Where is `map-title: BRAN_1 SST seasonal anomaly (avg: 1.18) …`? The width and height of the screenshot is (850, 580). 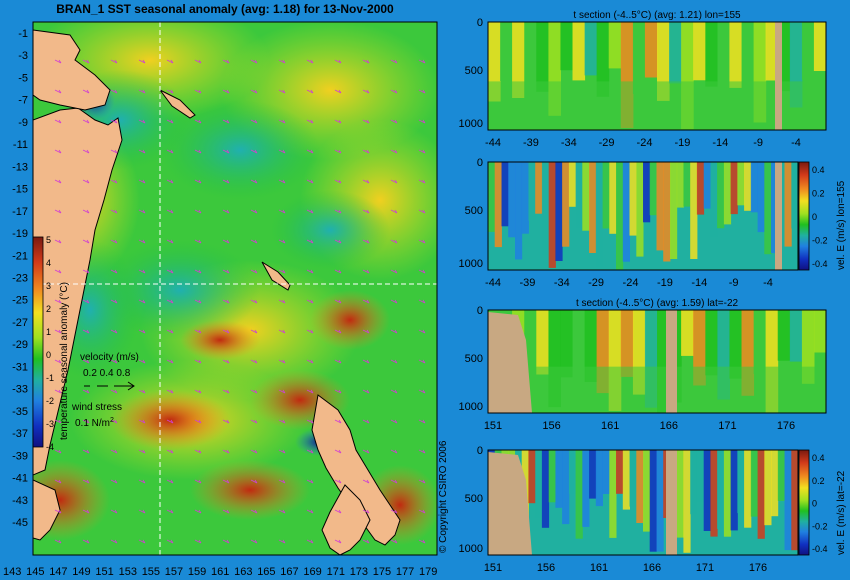
map-title: BRAN_1 SST seasonal anomaly (avg: 1.18) … is located at coordinates (225, 9).